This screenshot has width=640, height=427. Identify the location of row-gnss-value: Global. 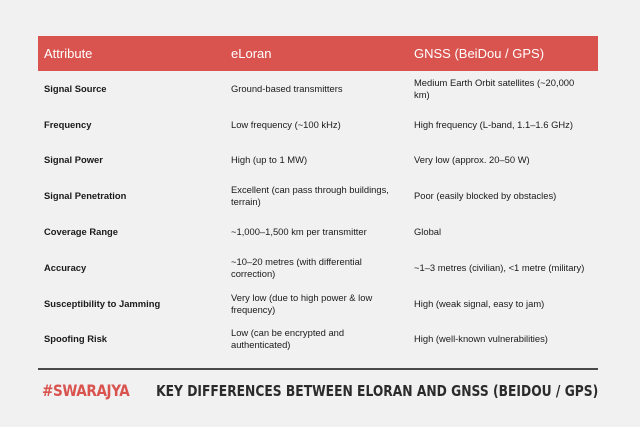
(428, 232).